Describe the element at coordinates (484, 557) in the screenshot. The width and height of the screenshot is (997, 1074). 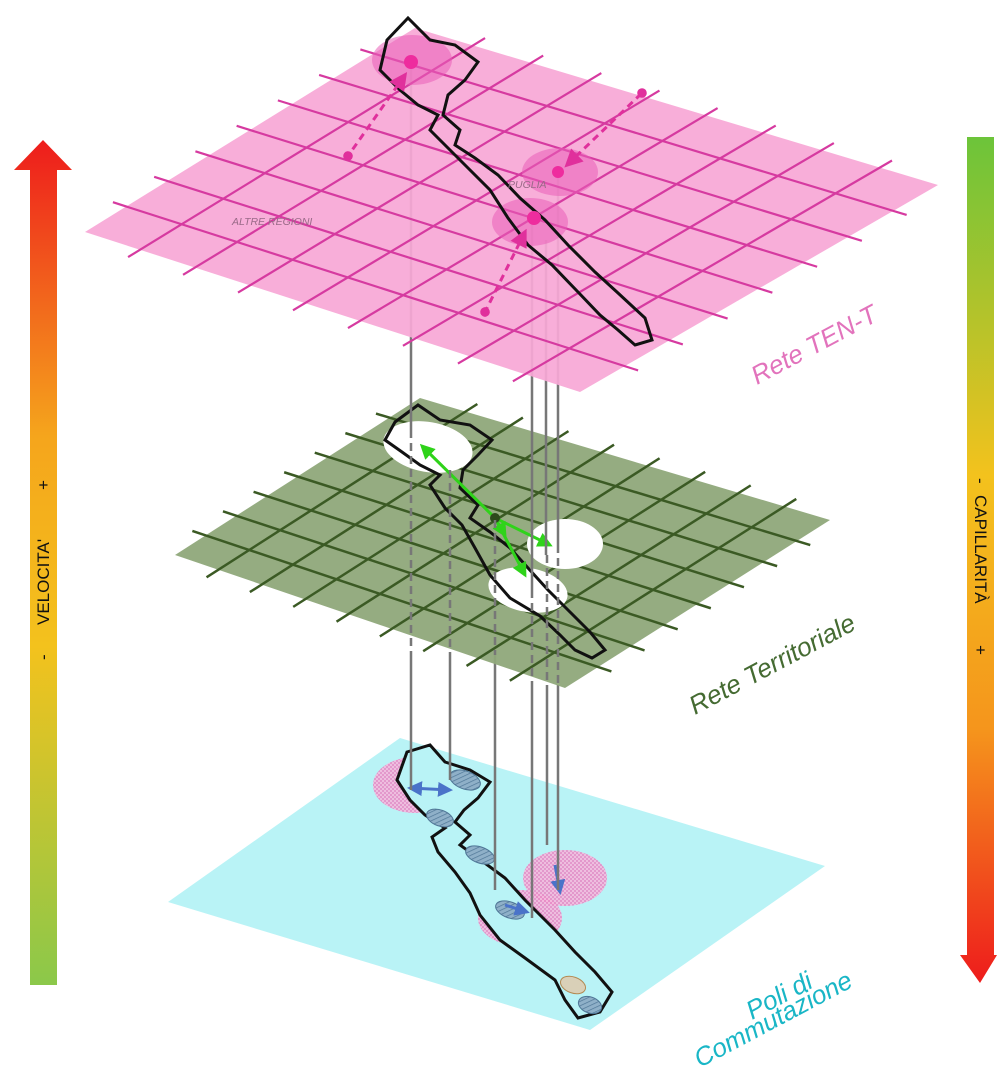
I see `middle-connectors` at that location.